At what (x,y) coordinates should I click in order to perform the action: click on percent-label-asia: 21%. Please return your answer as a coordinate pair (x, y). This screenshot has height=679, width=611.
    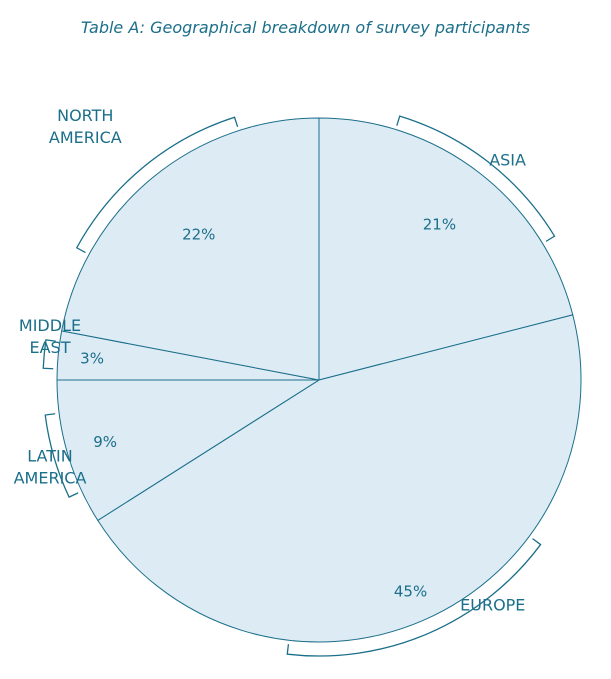
    Looking at the image, I should click on (439, 225).